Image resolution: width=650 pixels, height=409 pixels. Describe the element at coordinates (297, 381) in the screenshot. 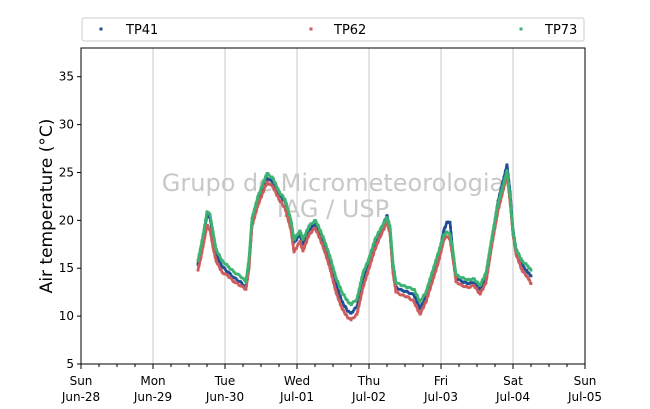

I see `x-tick-label-day: Wed` at that location.